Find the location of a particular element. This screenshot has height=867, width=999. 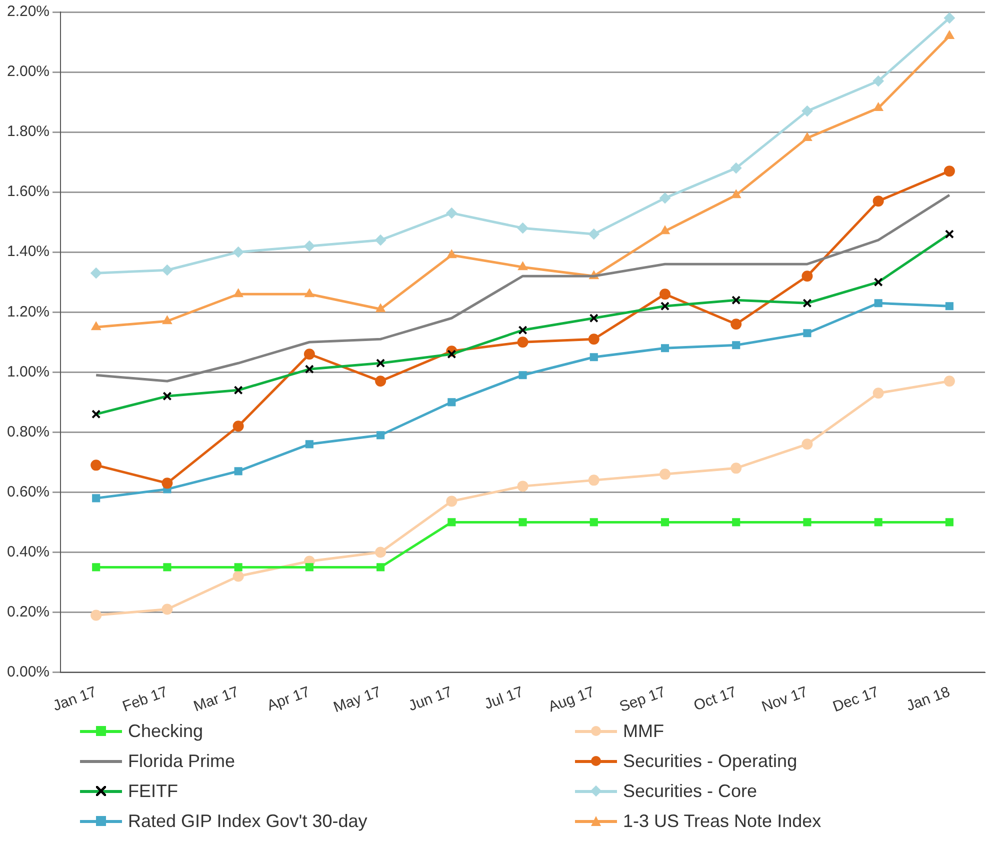

y-tick-label: 0.80% is located at coordinates (28, 431).